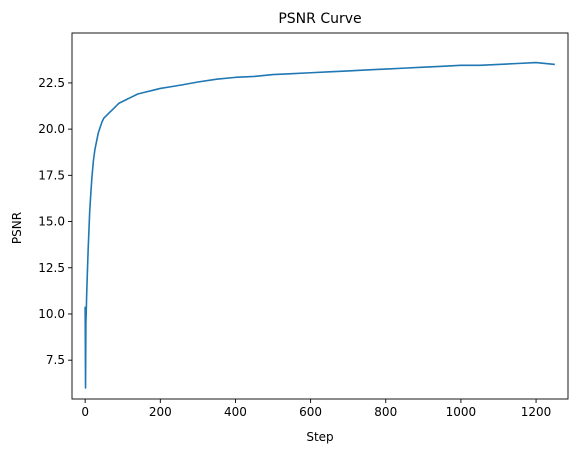 The height and width of the screenshot is (459, 576). I want to click on x-tick-label: 400, so click(235, 412).